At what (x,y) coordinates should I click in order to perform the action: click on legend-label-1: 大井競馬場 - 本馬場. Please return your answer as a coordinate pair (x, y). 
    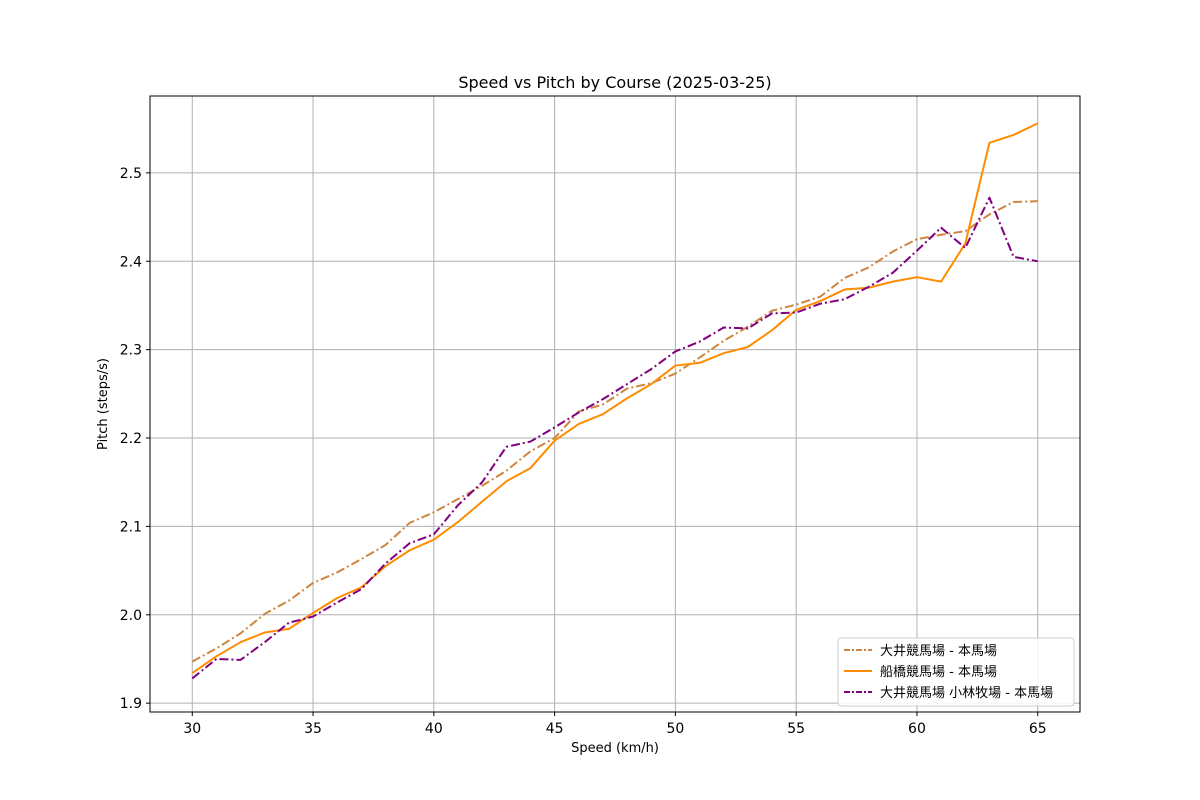
    Looking at the image, I should click on (938, 651).